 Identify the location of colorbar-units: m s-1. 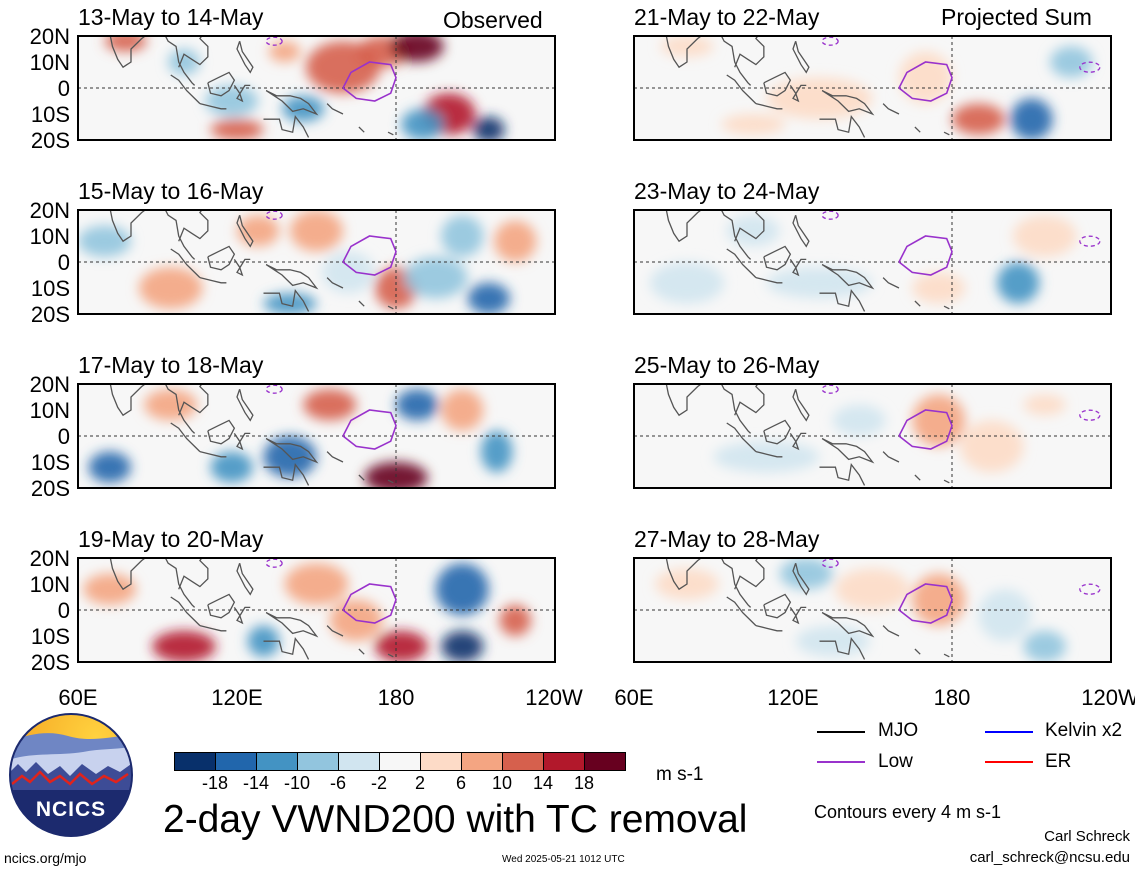
(680, 774).